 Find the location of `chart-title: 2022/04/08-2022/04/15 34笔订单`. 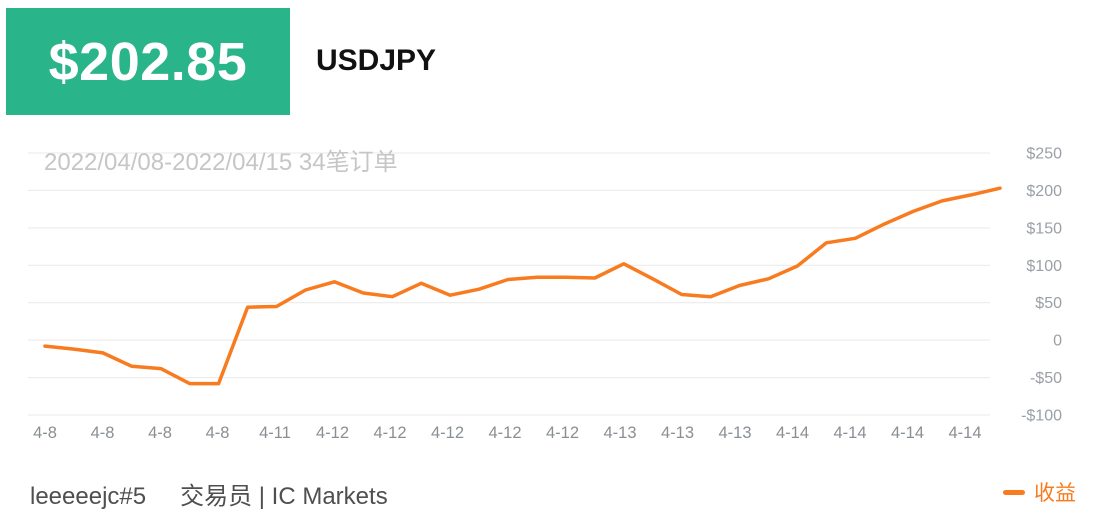

chart-title: 2022/04/08-2022/04/15 34笔订单 is located at coordinates (221, 162).